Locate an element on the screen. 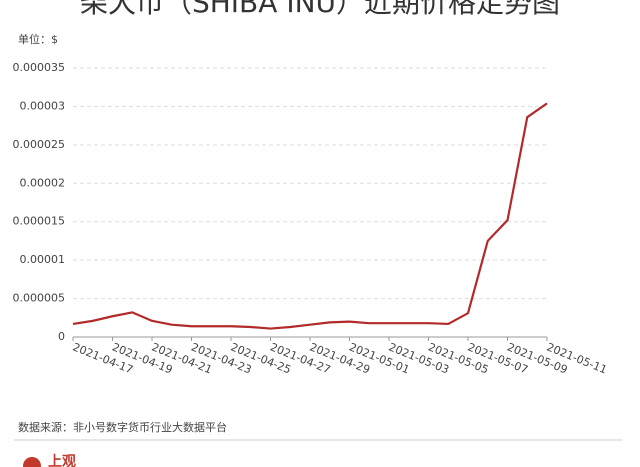 This screenshot has width=640, height=467. y-tick-label: 0.00001 is located at coordinates (43, 259).